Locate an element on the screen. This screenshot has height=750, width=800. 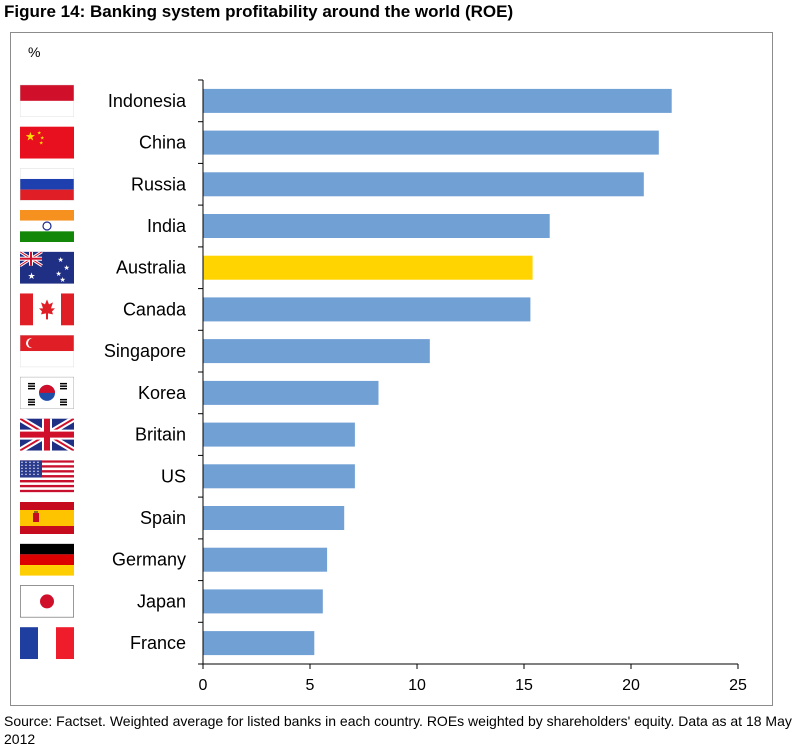
category-label-britain: Britain is located at coordinates (160, 435).